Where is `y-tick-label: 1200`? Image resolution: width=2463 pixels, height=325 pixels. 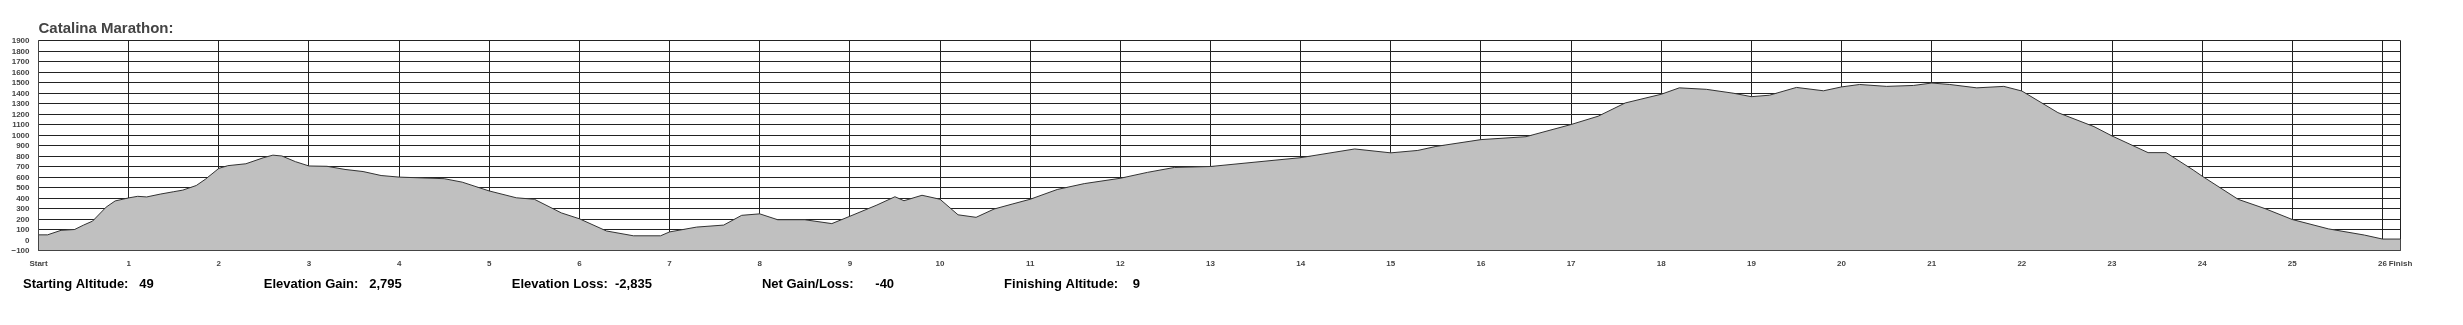
y-tick-label: 1200 is located at coordinates (21, 114).